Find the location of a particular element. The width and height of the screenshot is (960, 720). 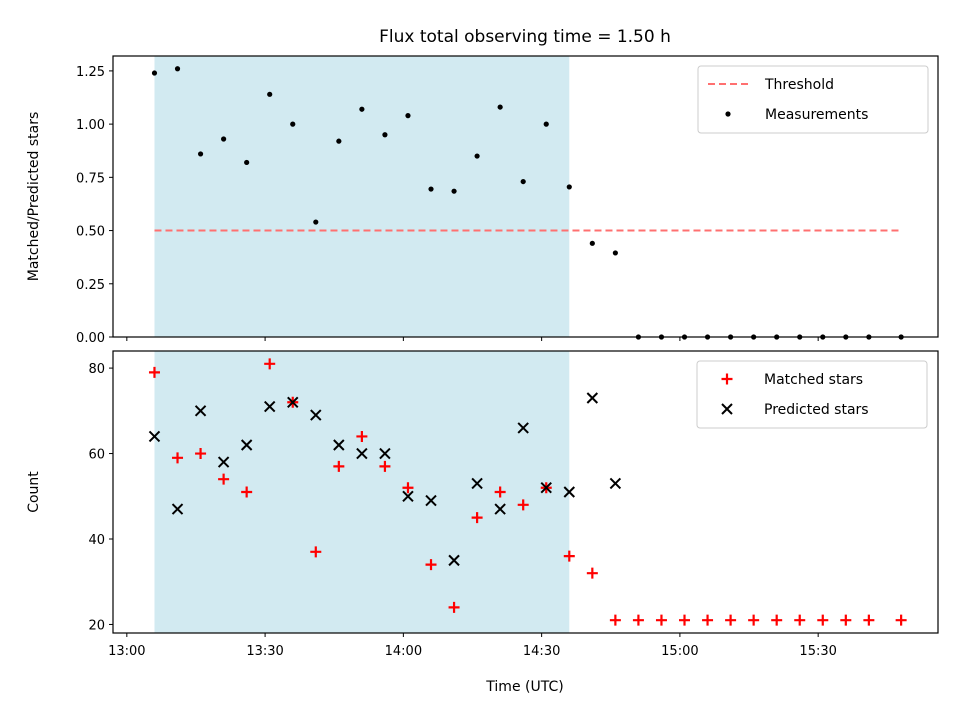

y-tick-label: 0.25 is located at coordinates (90, 285).